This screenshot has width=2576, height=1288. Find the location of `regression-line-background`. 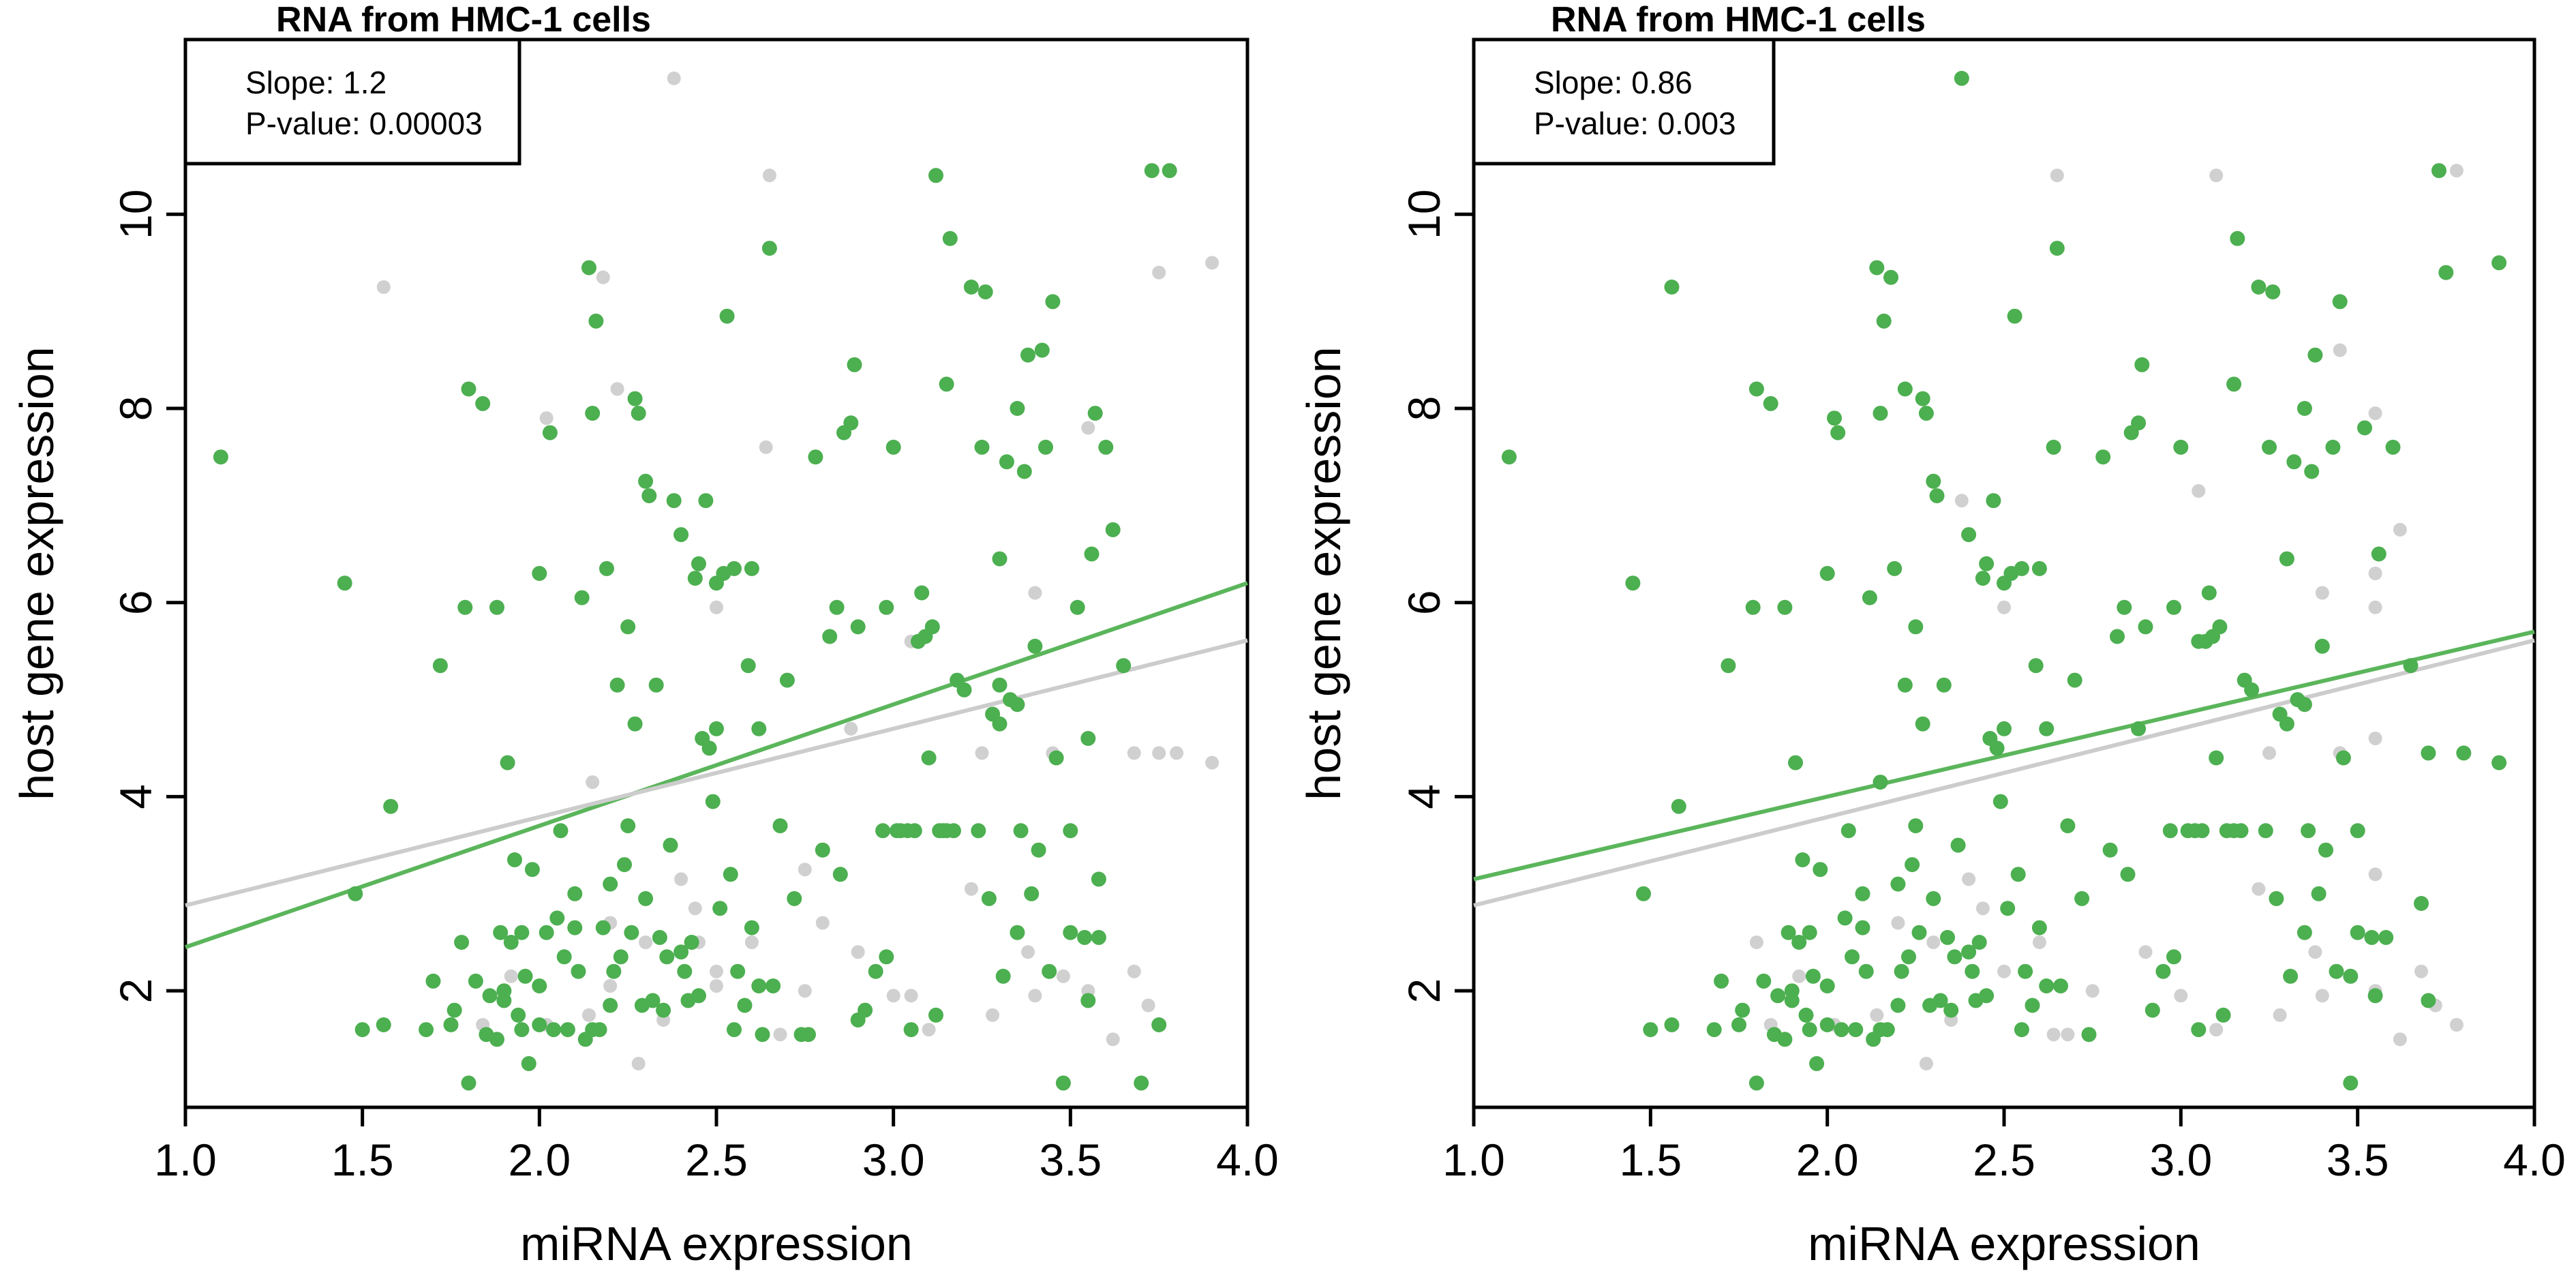

regression-line-background is located at coordinates (2004, 773).